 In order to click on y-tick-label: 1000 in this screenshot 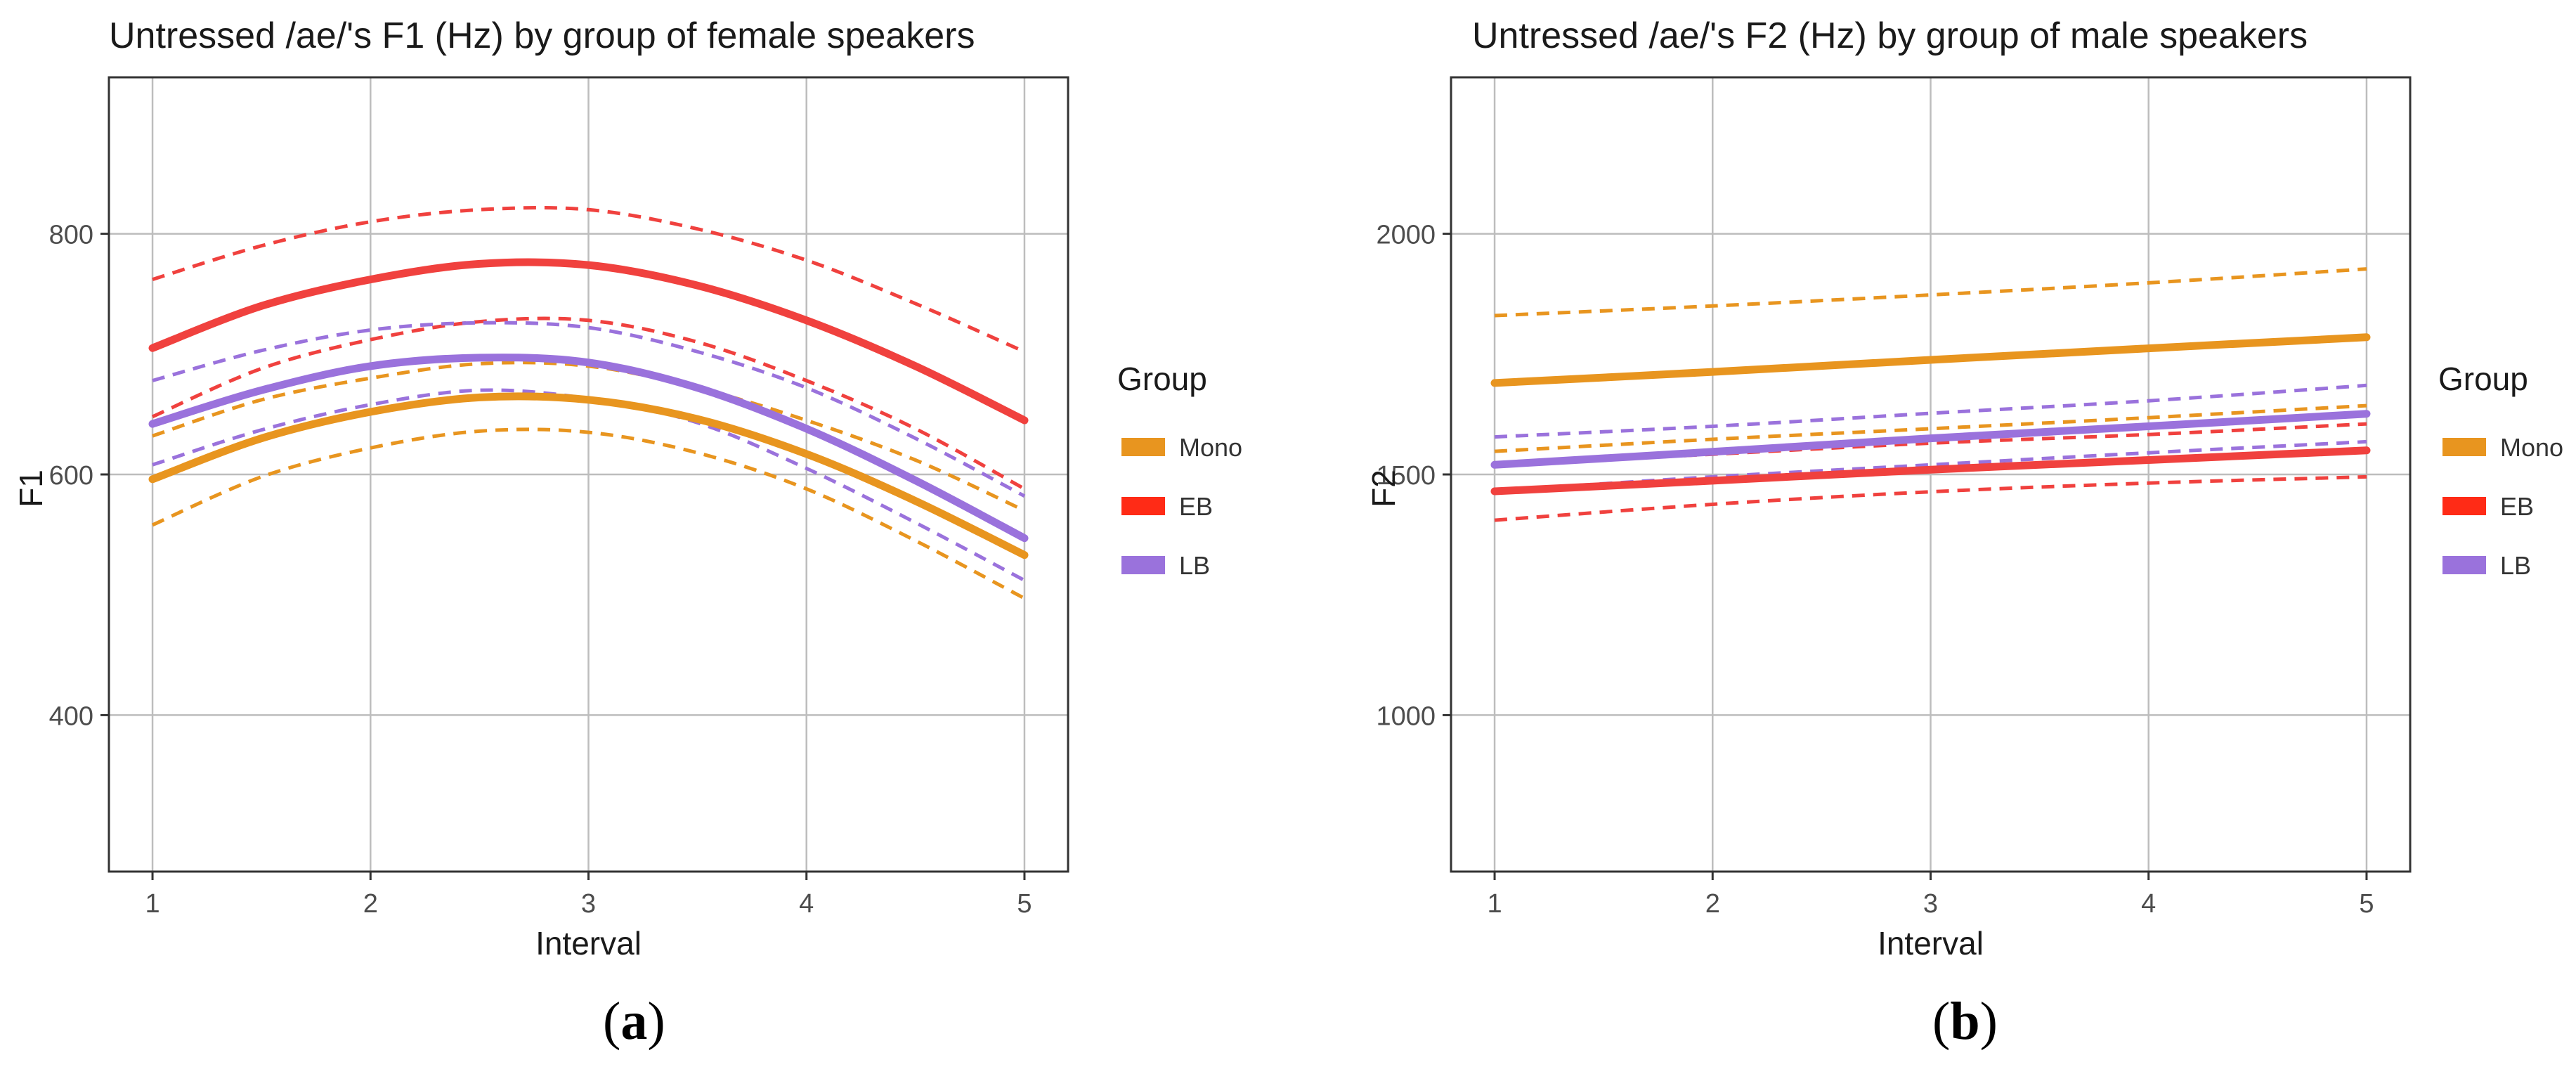, I will do `click(1406, 716)`.